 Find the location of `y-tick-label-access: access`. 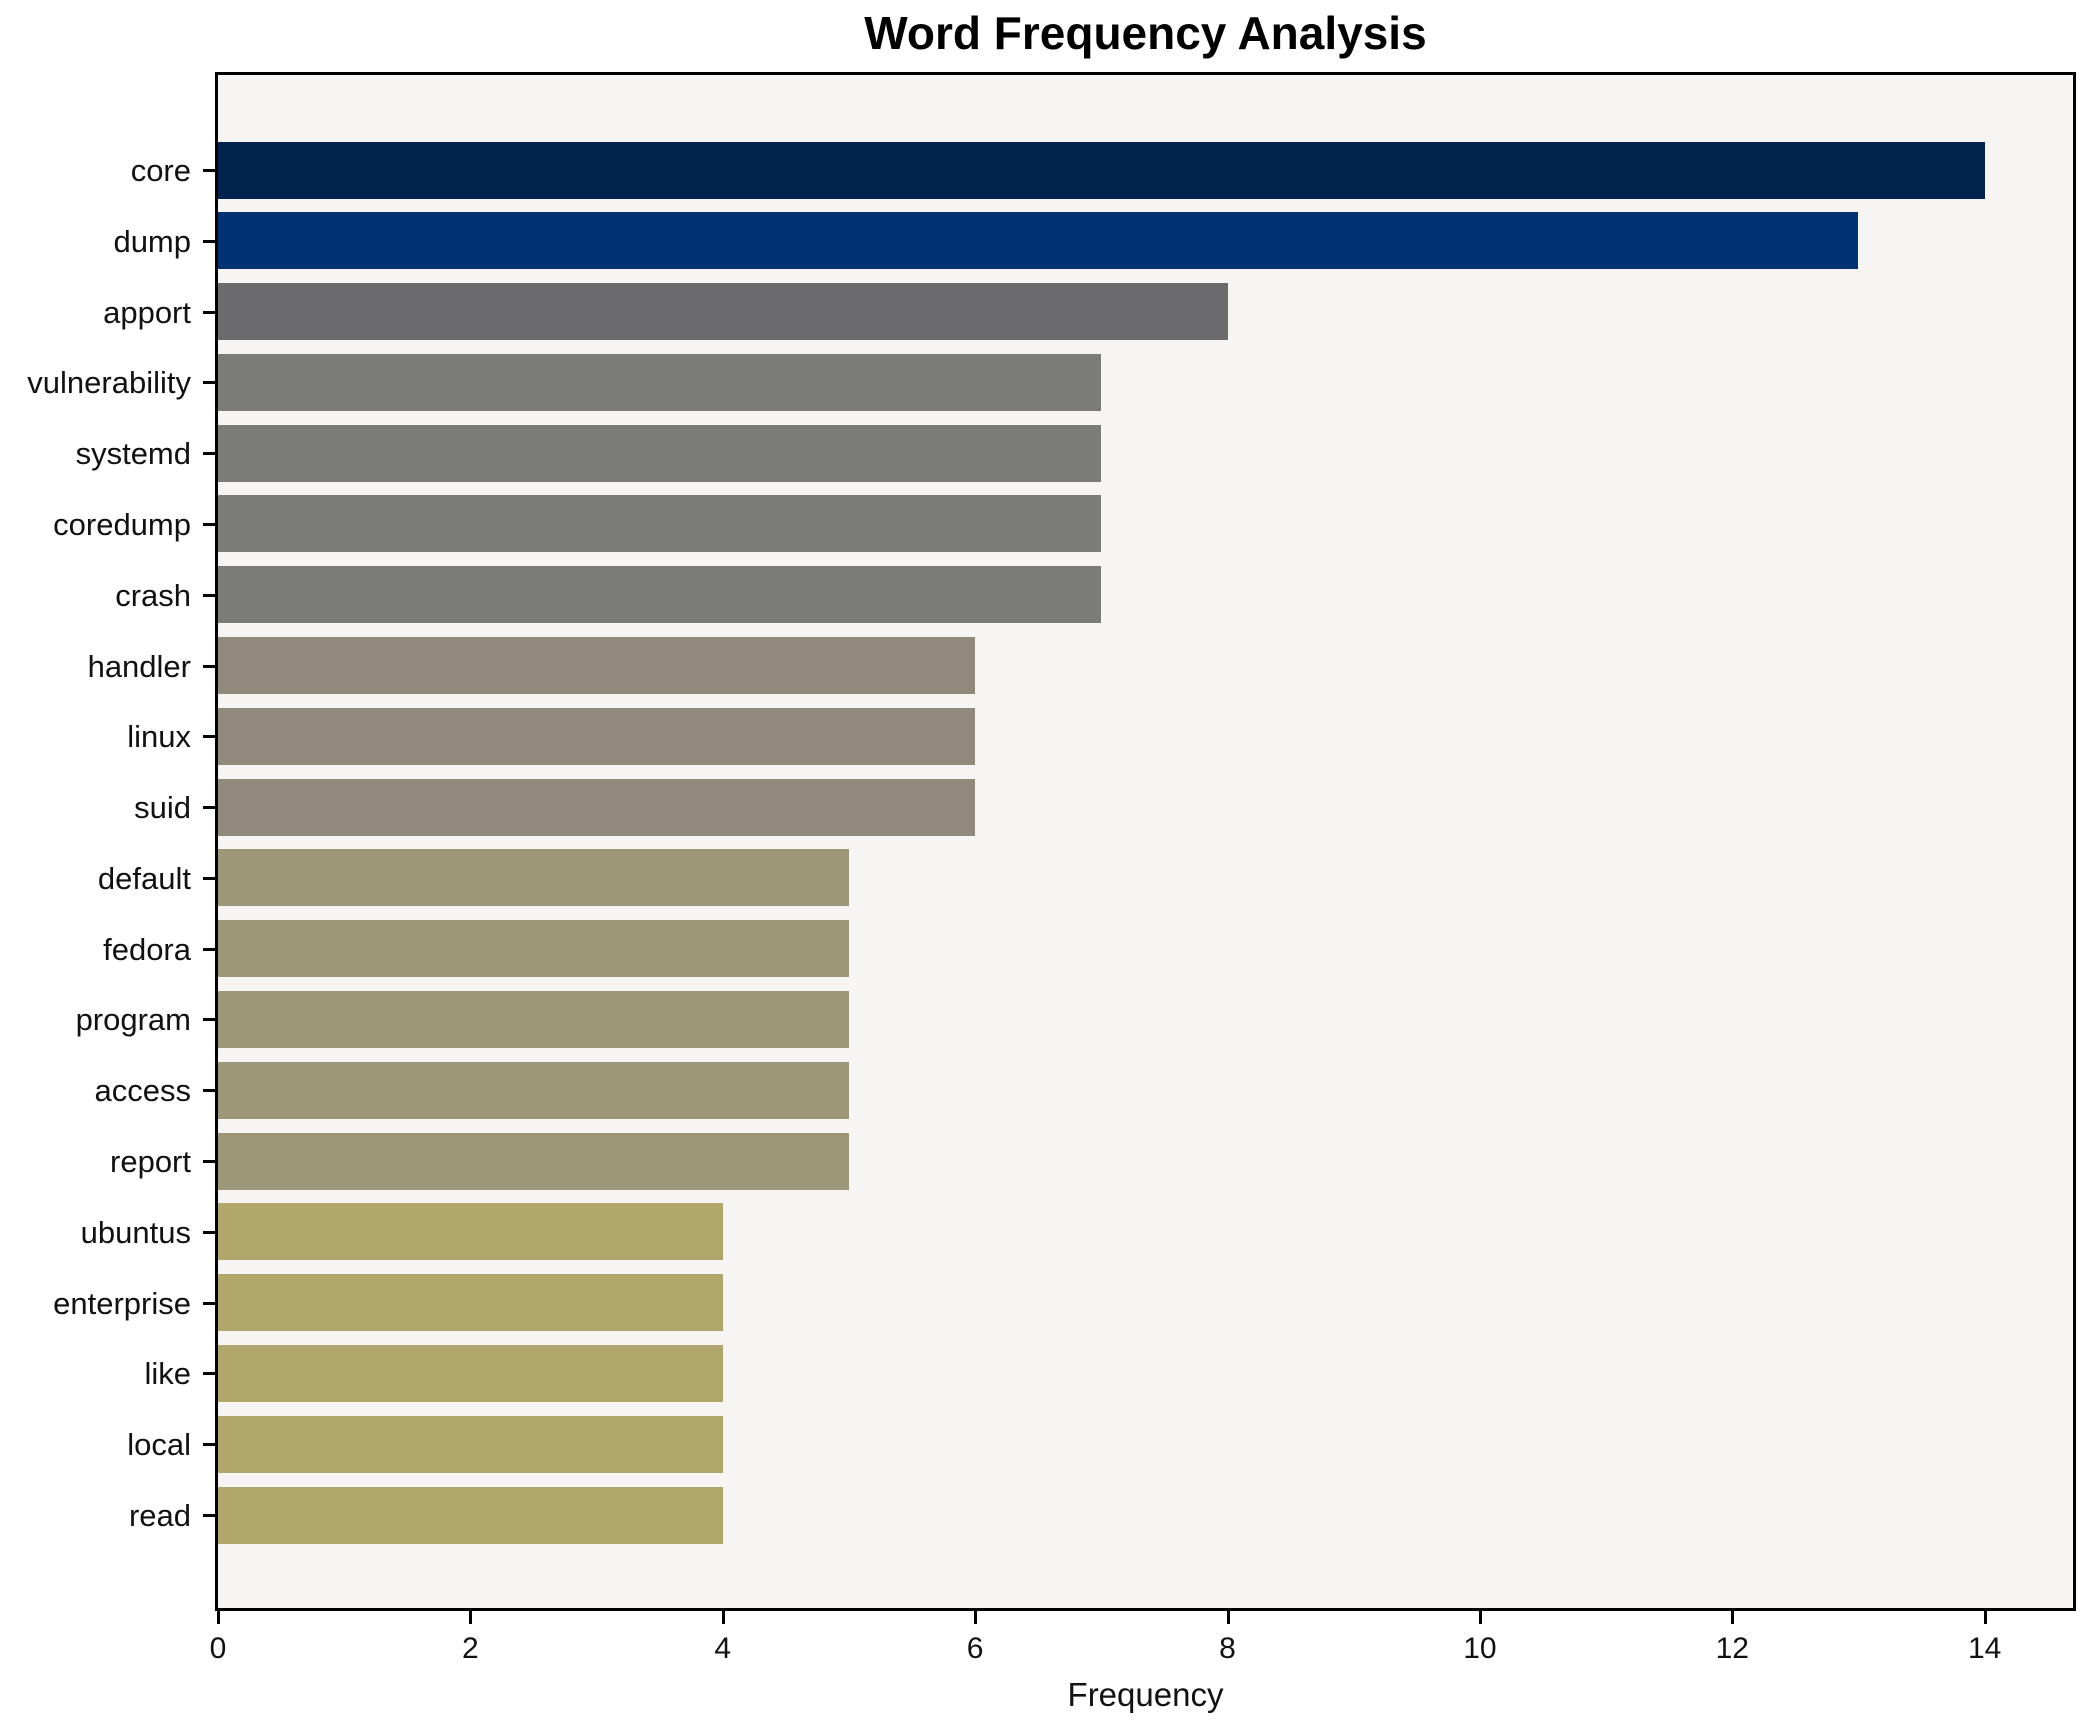

y-tick-label-access: access is located at coordinates (142, 1091).